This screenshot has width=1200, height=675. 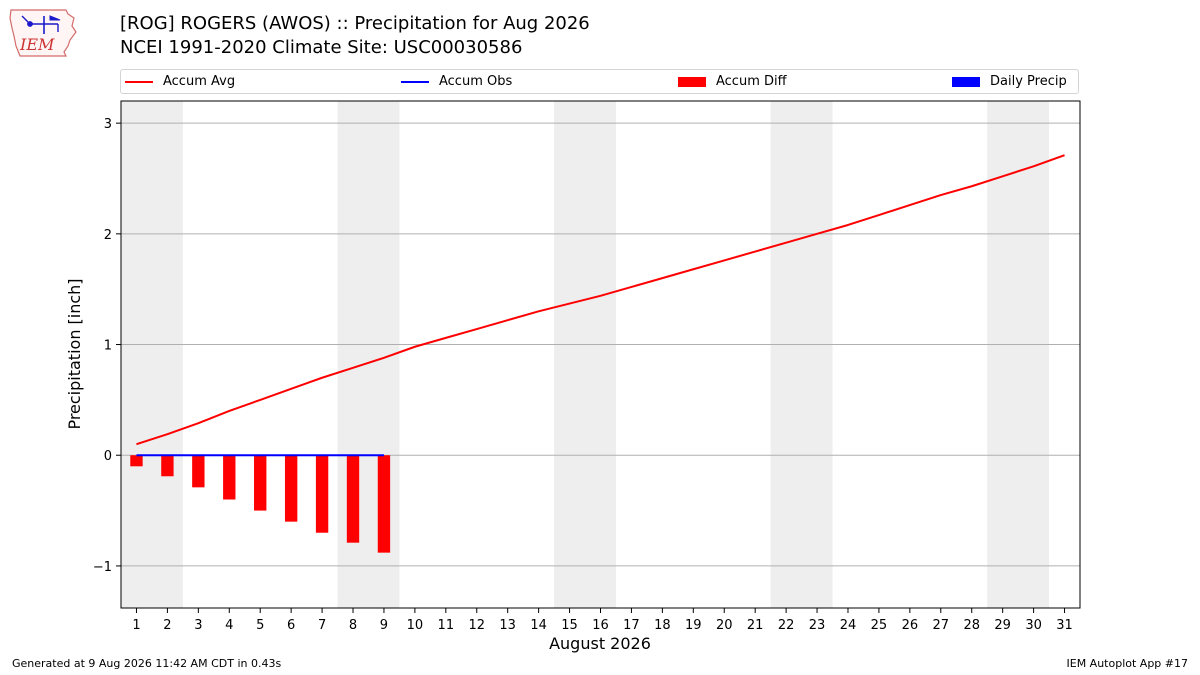 I want to click on legend-swatch-accum-avg, so click(x=139, y=81).